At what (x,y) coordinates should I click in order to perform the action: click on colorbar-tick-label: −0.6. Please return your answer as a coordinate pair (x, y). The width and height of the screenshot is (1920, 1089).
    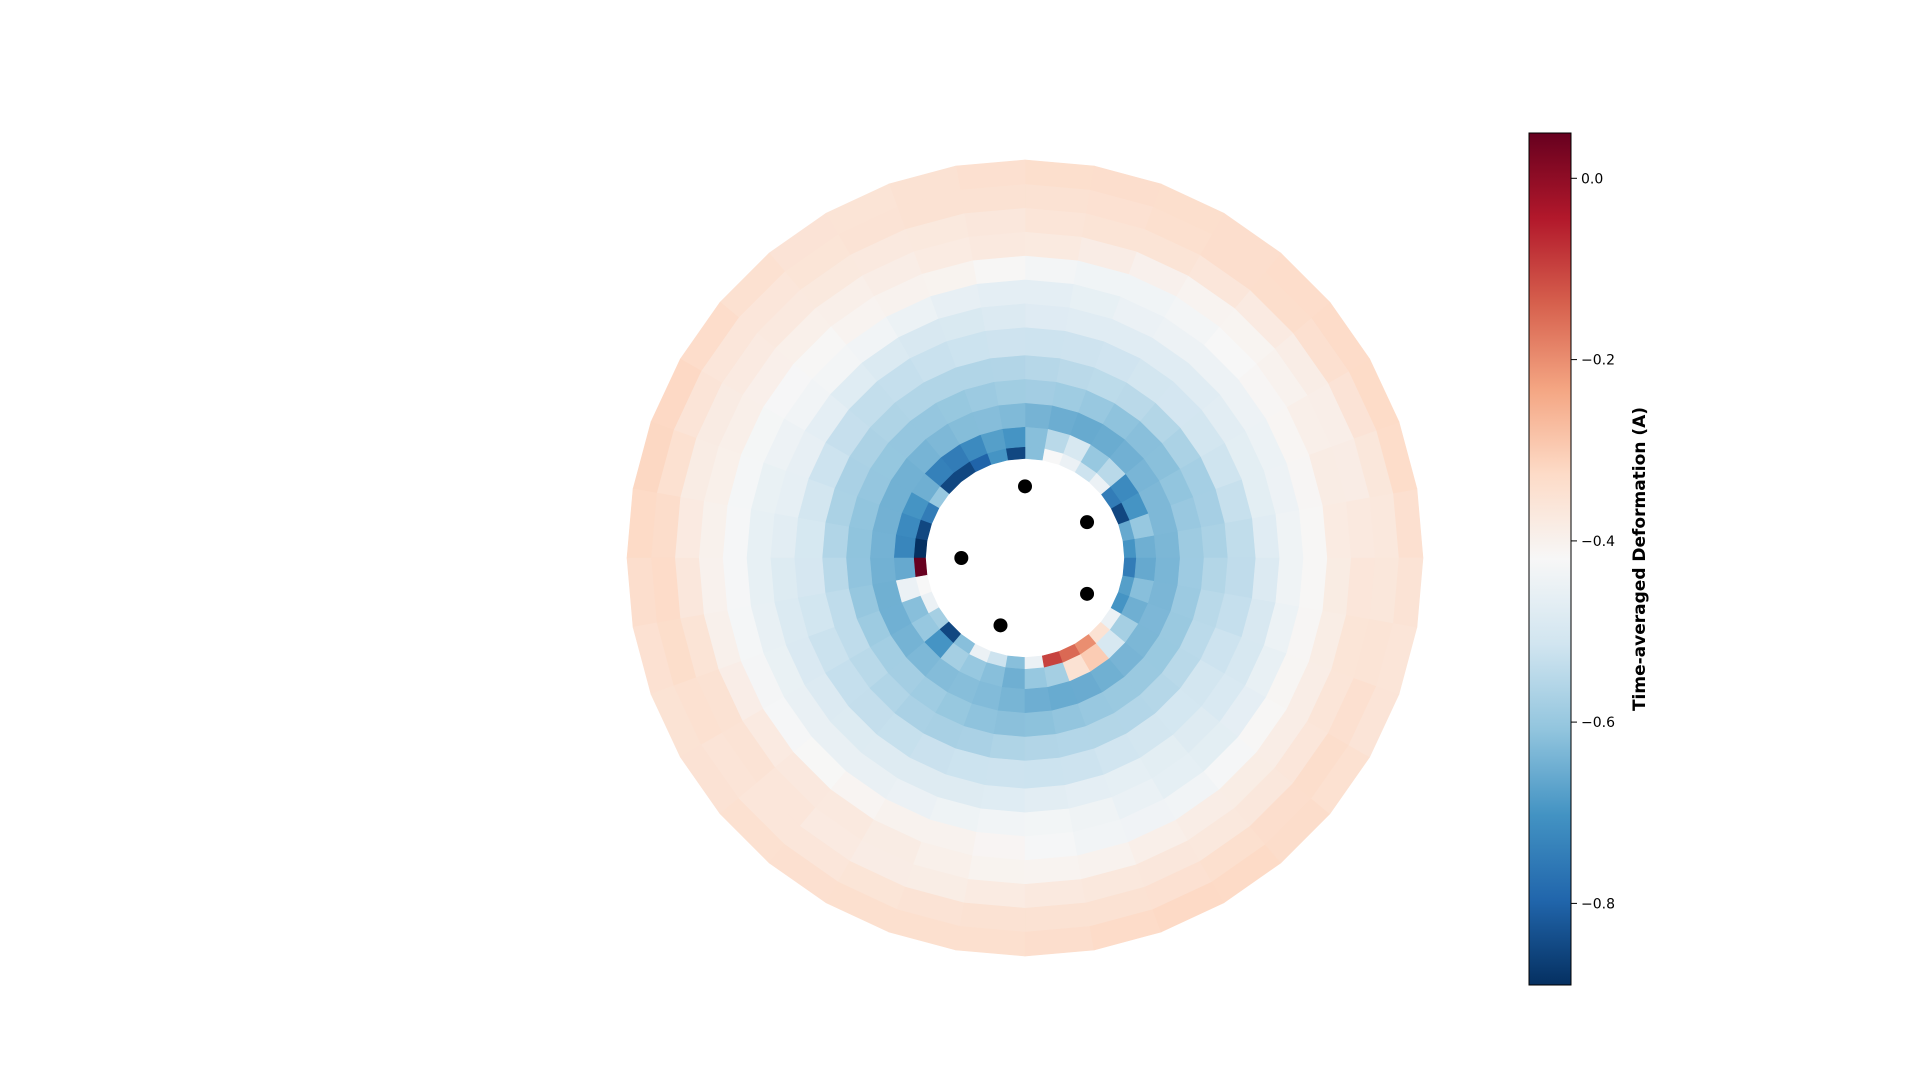
    Looking at the image, I should click on (1598, 723).